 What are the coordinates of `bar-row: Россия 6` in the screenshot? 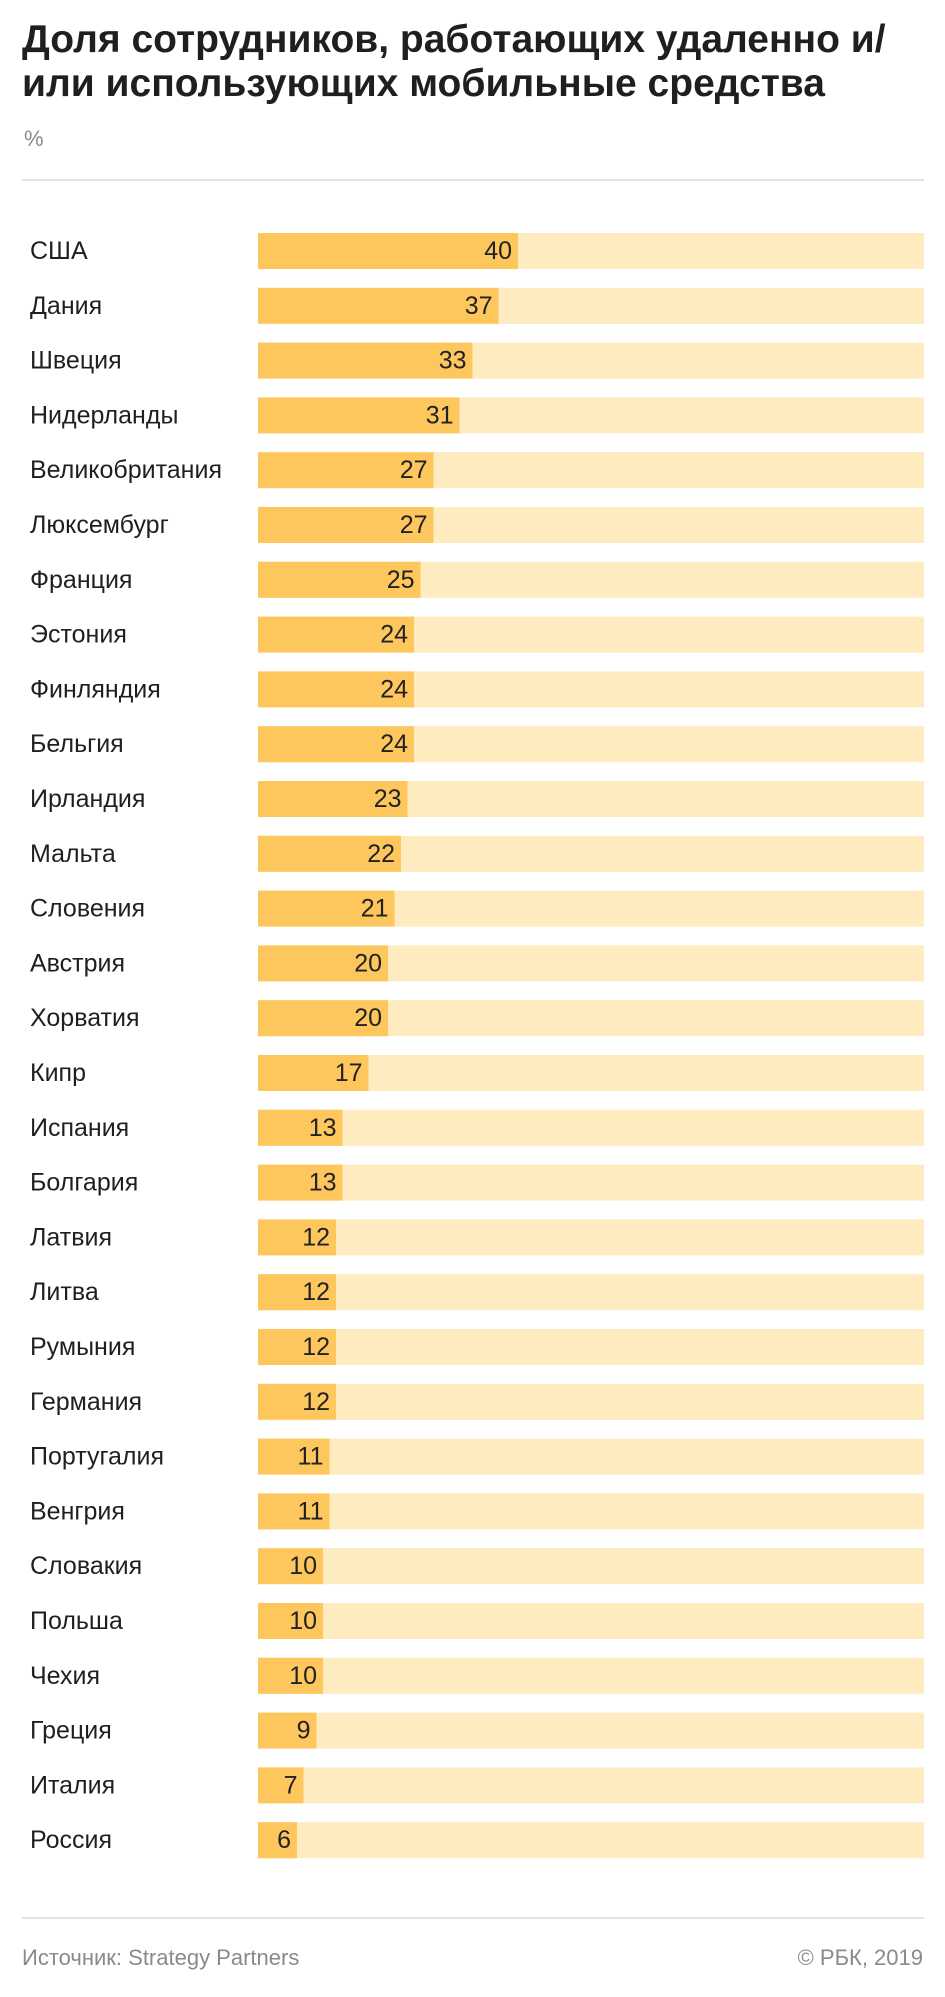 It's located at (477, 1840).